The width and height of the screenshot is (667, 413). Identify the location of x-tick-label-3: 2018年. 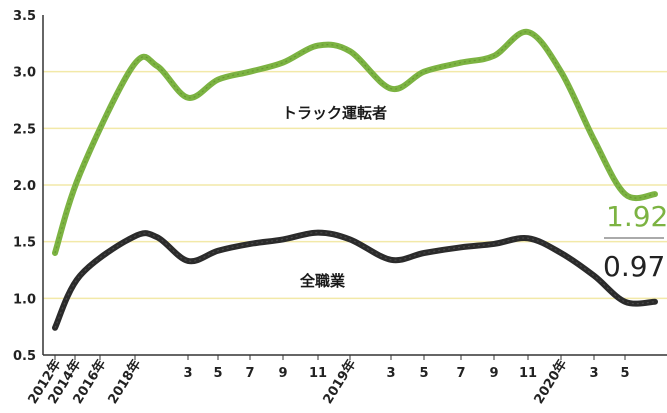
(125, 382).